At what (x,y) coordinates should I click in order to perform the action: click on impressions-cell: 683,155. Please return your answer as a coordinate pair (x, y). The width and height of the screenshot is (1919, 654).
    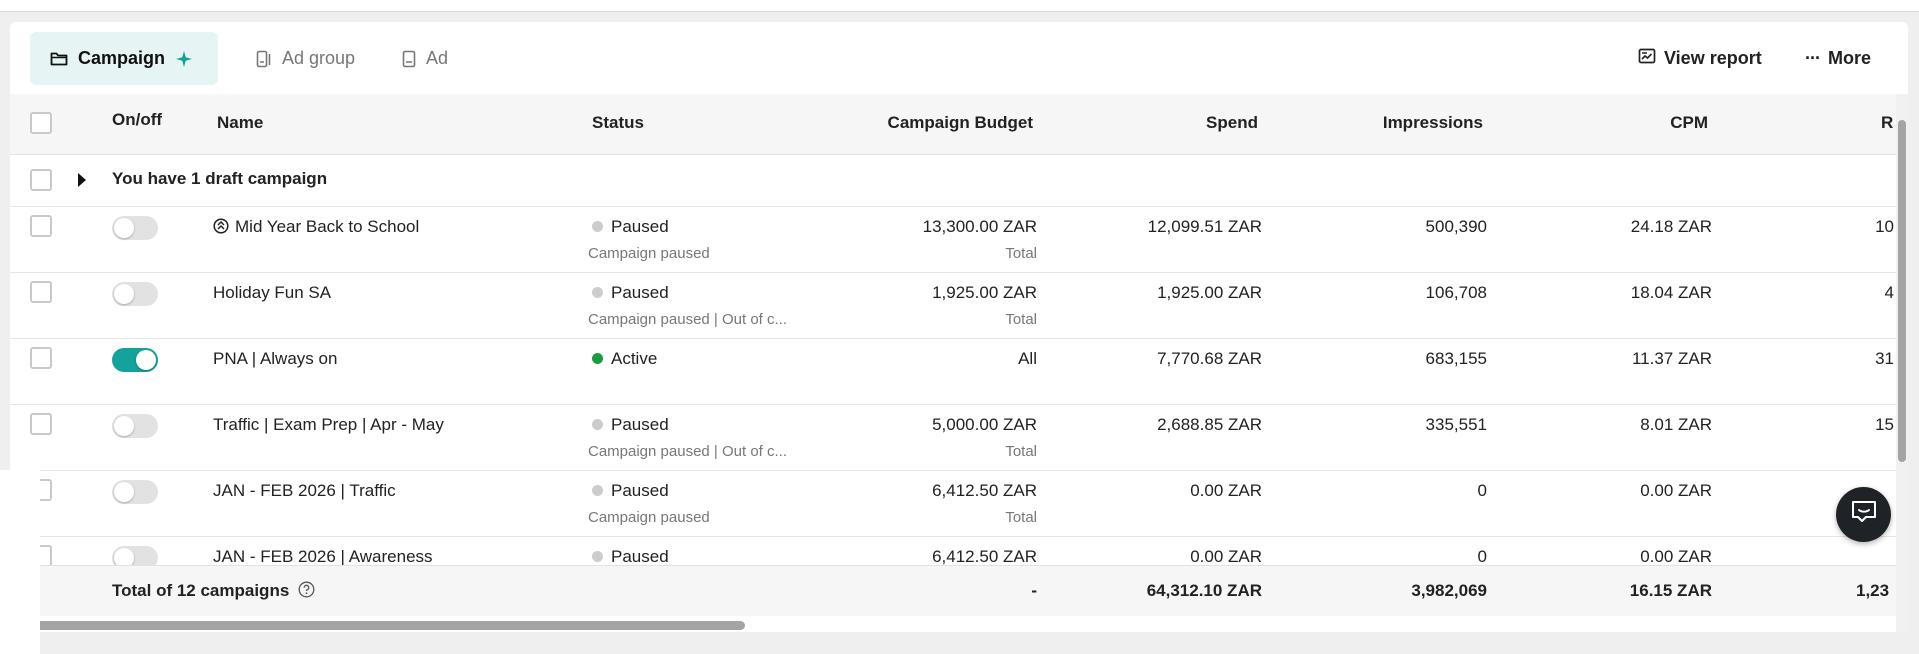
    Looking at the image, I should click on (1456, 358).